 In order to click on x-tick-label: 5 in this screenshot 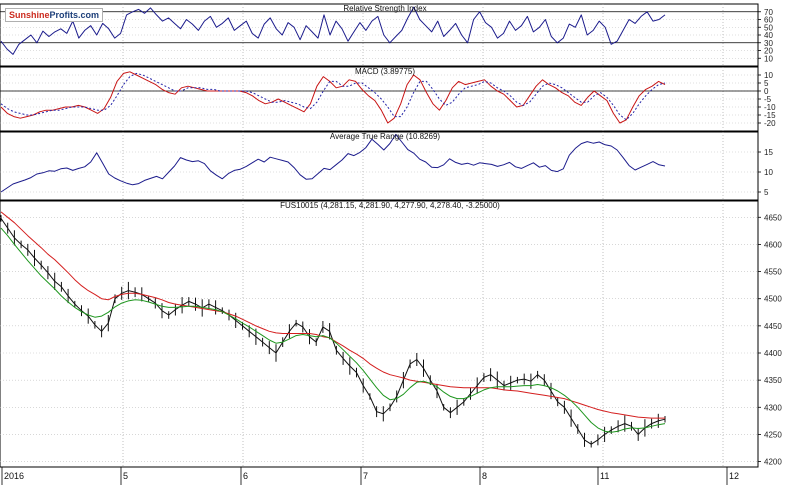, I will do `click(125, 476)`.